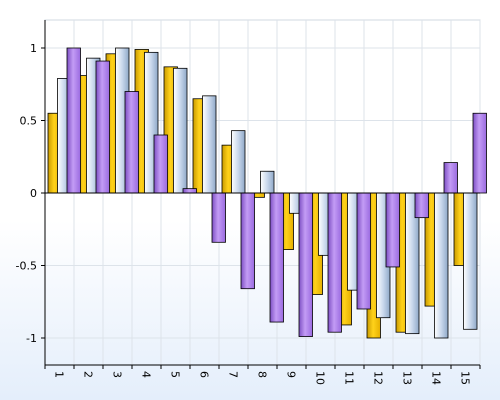  What do you see at coordinates (465, 378) in the screenshot?
I see `x-tick-label-15: 15` at bounding box center [465, 378].